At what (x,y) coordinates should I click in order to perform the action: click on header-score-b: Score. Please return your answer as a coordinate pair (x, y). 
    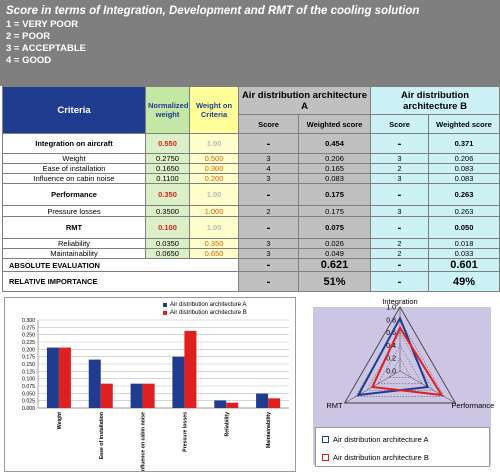
    Looking at the image, I should click on (399, 124).